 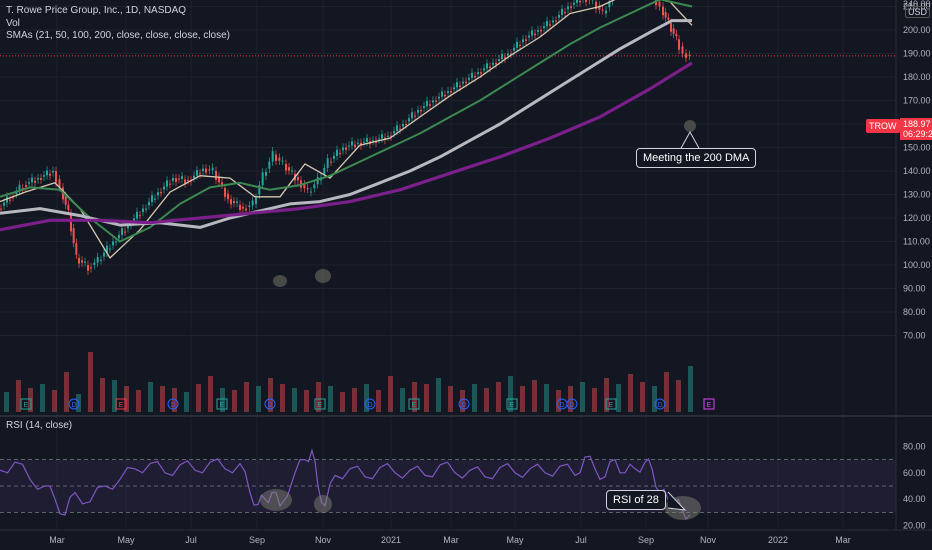 I want to click on x-tick-label: Nov, so click(x=708, y=540).